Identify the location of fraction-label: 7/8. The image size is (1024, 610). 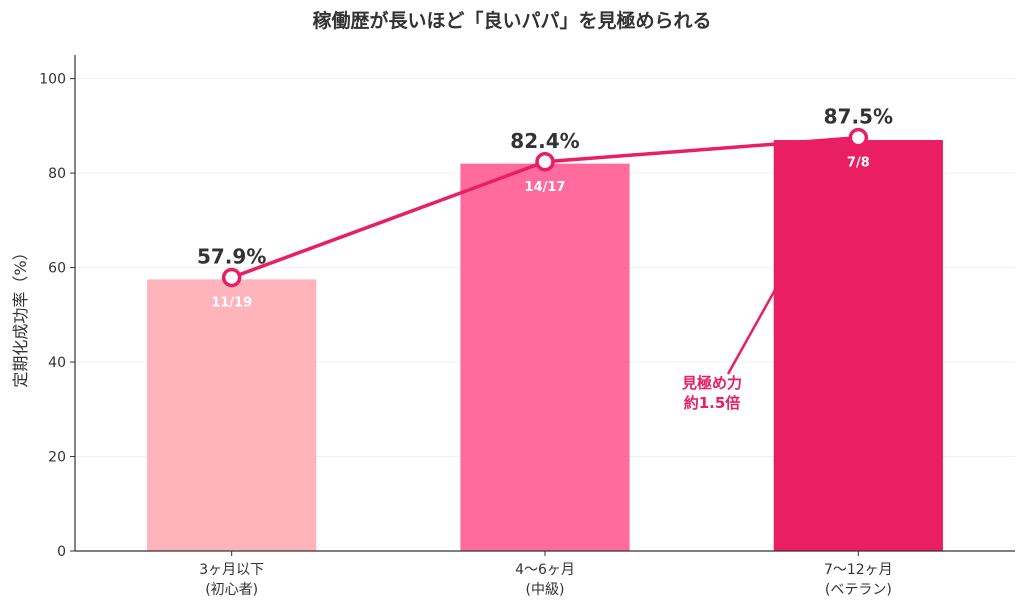
(858, 163).